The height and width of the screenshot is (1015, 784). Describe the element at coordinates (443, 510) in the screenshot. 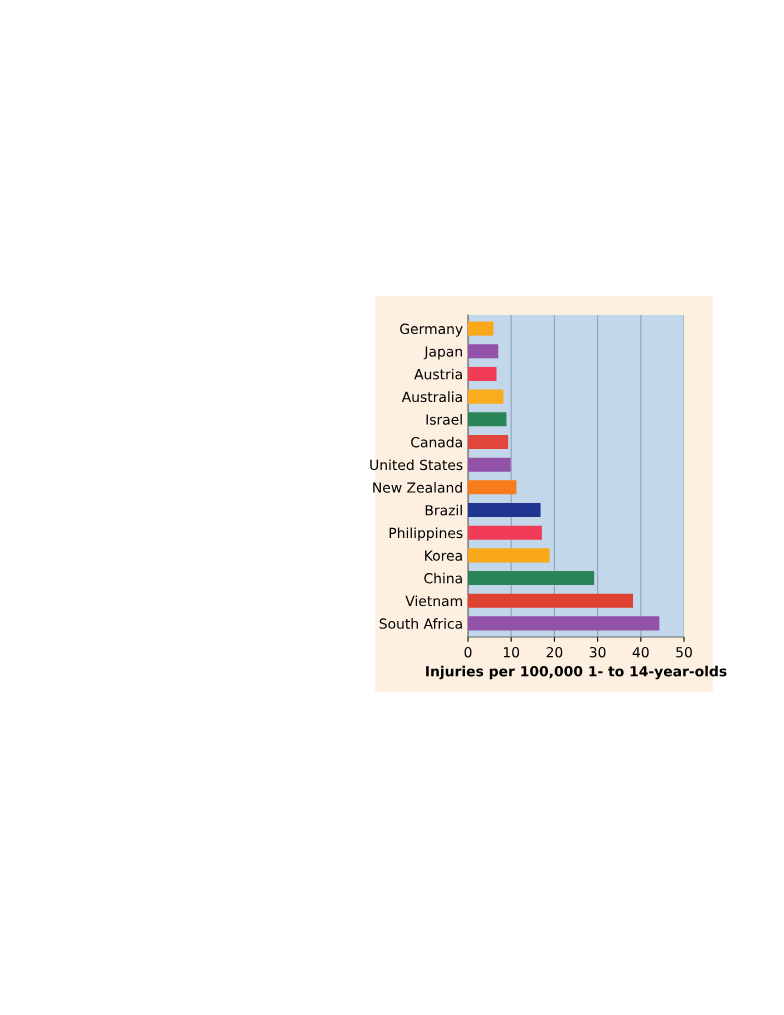

I see `y-tick-label: Brazil` at that location.